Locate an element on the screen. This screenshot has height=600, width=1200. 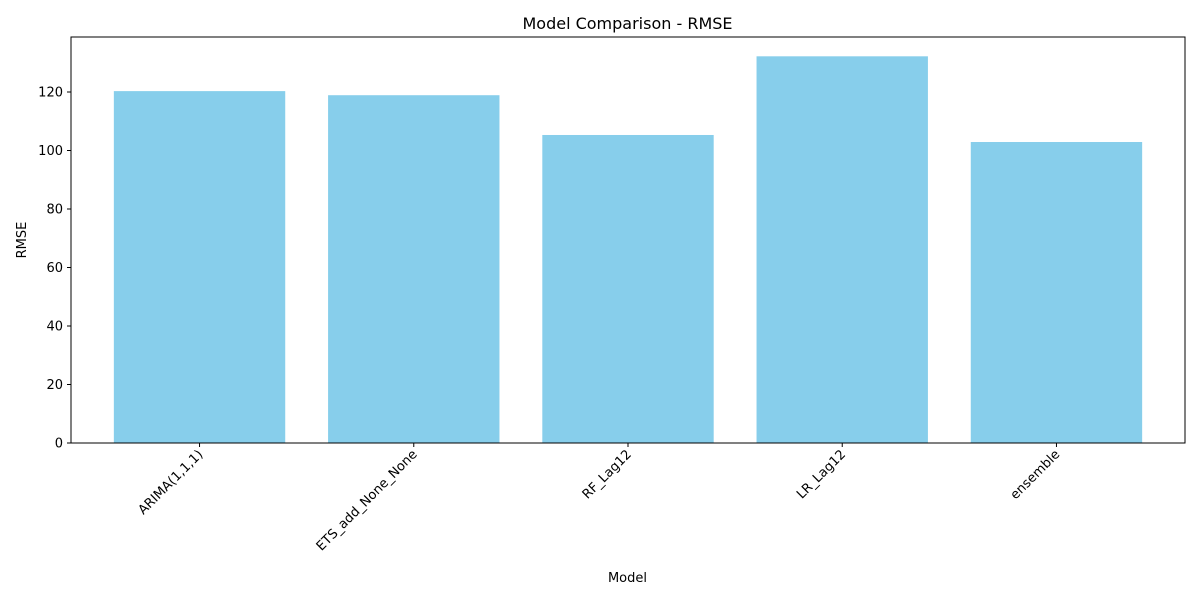
y-tick-label: 0 is located at coordinates (59, 444).